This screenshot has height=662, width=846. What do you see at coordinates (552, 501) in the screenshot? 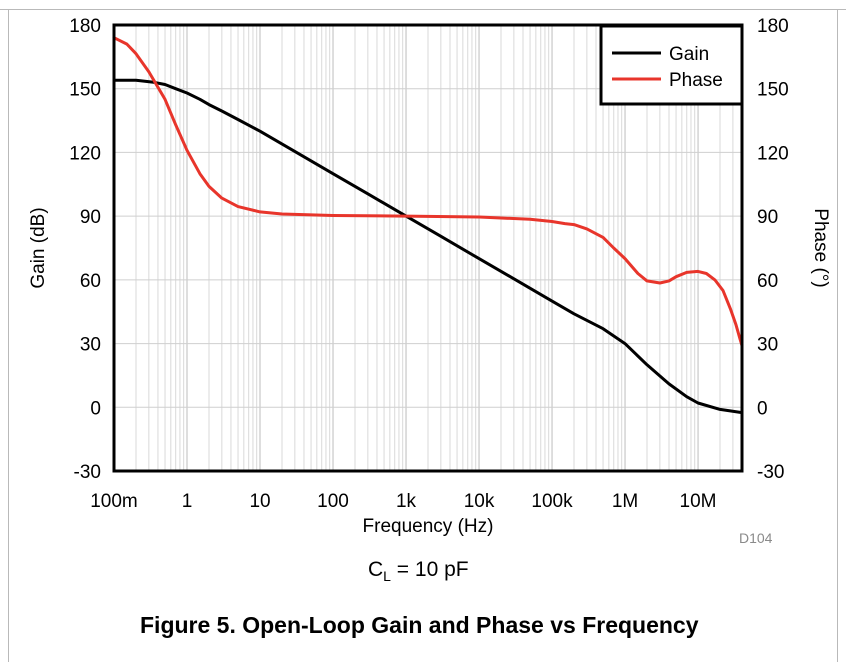
I see `x-tick-label: 100k` at bounding box center [552, 501].